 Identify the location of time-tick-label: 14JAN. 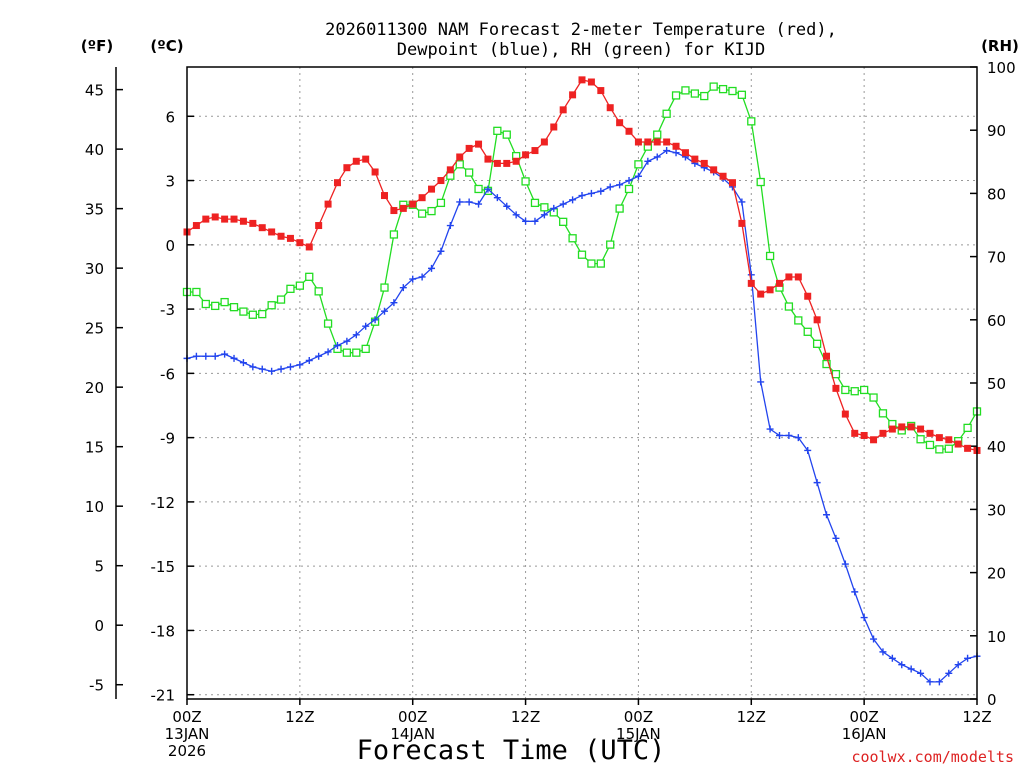
(412, 734).